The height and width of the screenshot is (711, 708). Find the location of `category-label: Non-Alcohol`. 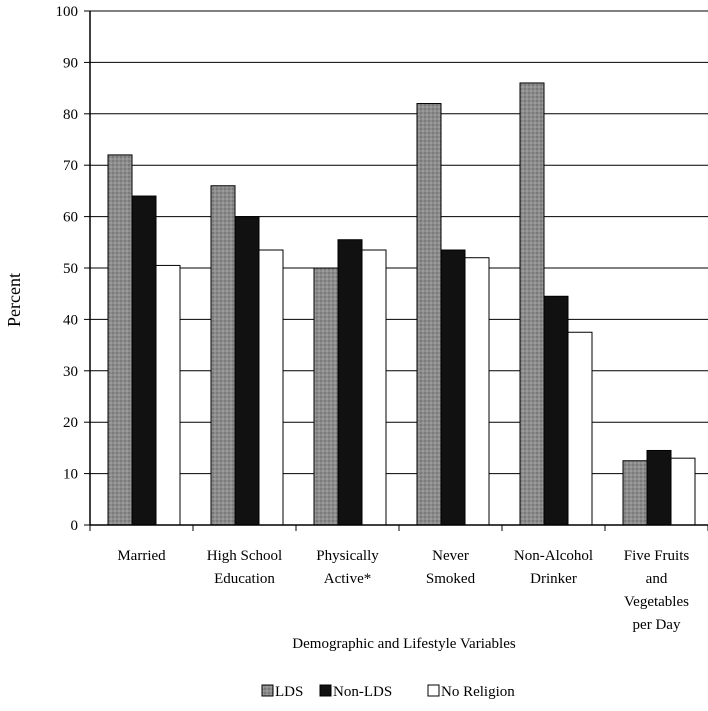

category-label: Non-Alcohol is located at coordinates (553, 556).